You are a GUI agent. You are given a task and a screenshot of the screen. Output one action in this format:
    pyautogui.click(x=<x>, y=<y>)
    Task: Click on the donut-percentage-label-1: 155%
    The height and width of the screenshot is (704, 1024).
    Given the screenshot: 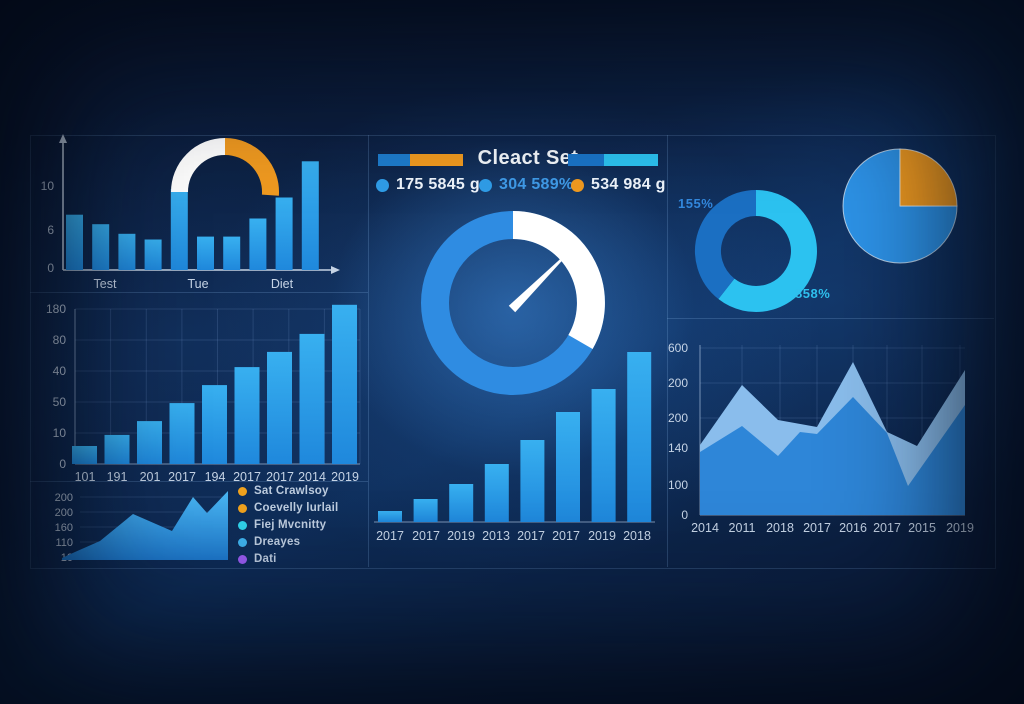 What is the action you would take?
    pyautogui.click(x=696, y=203)
    